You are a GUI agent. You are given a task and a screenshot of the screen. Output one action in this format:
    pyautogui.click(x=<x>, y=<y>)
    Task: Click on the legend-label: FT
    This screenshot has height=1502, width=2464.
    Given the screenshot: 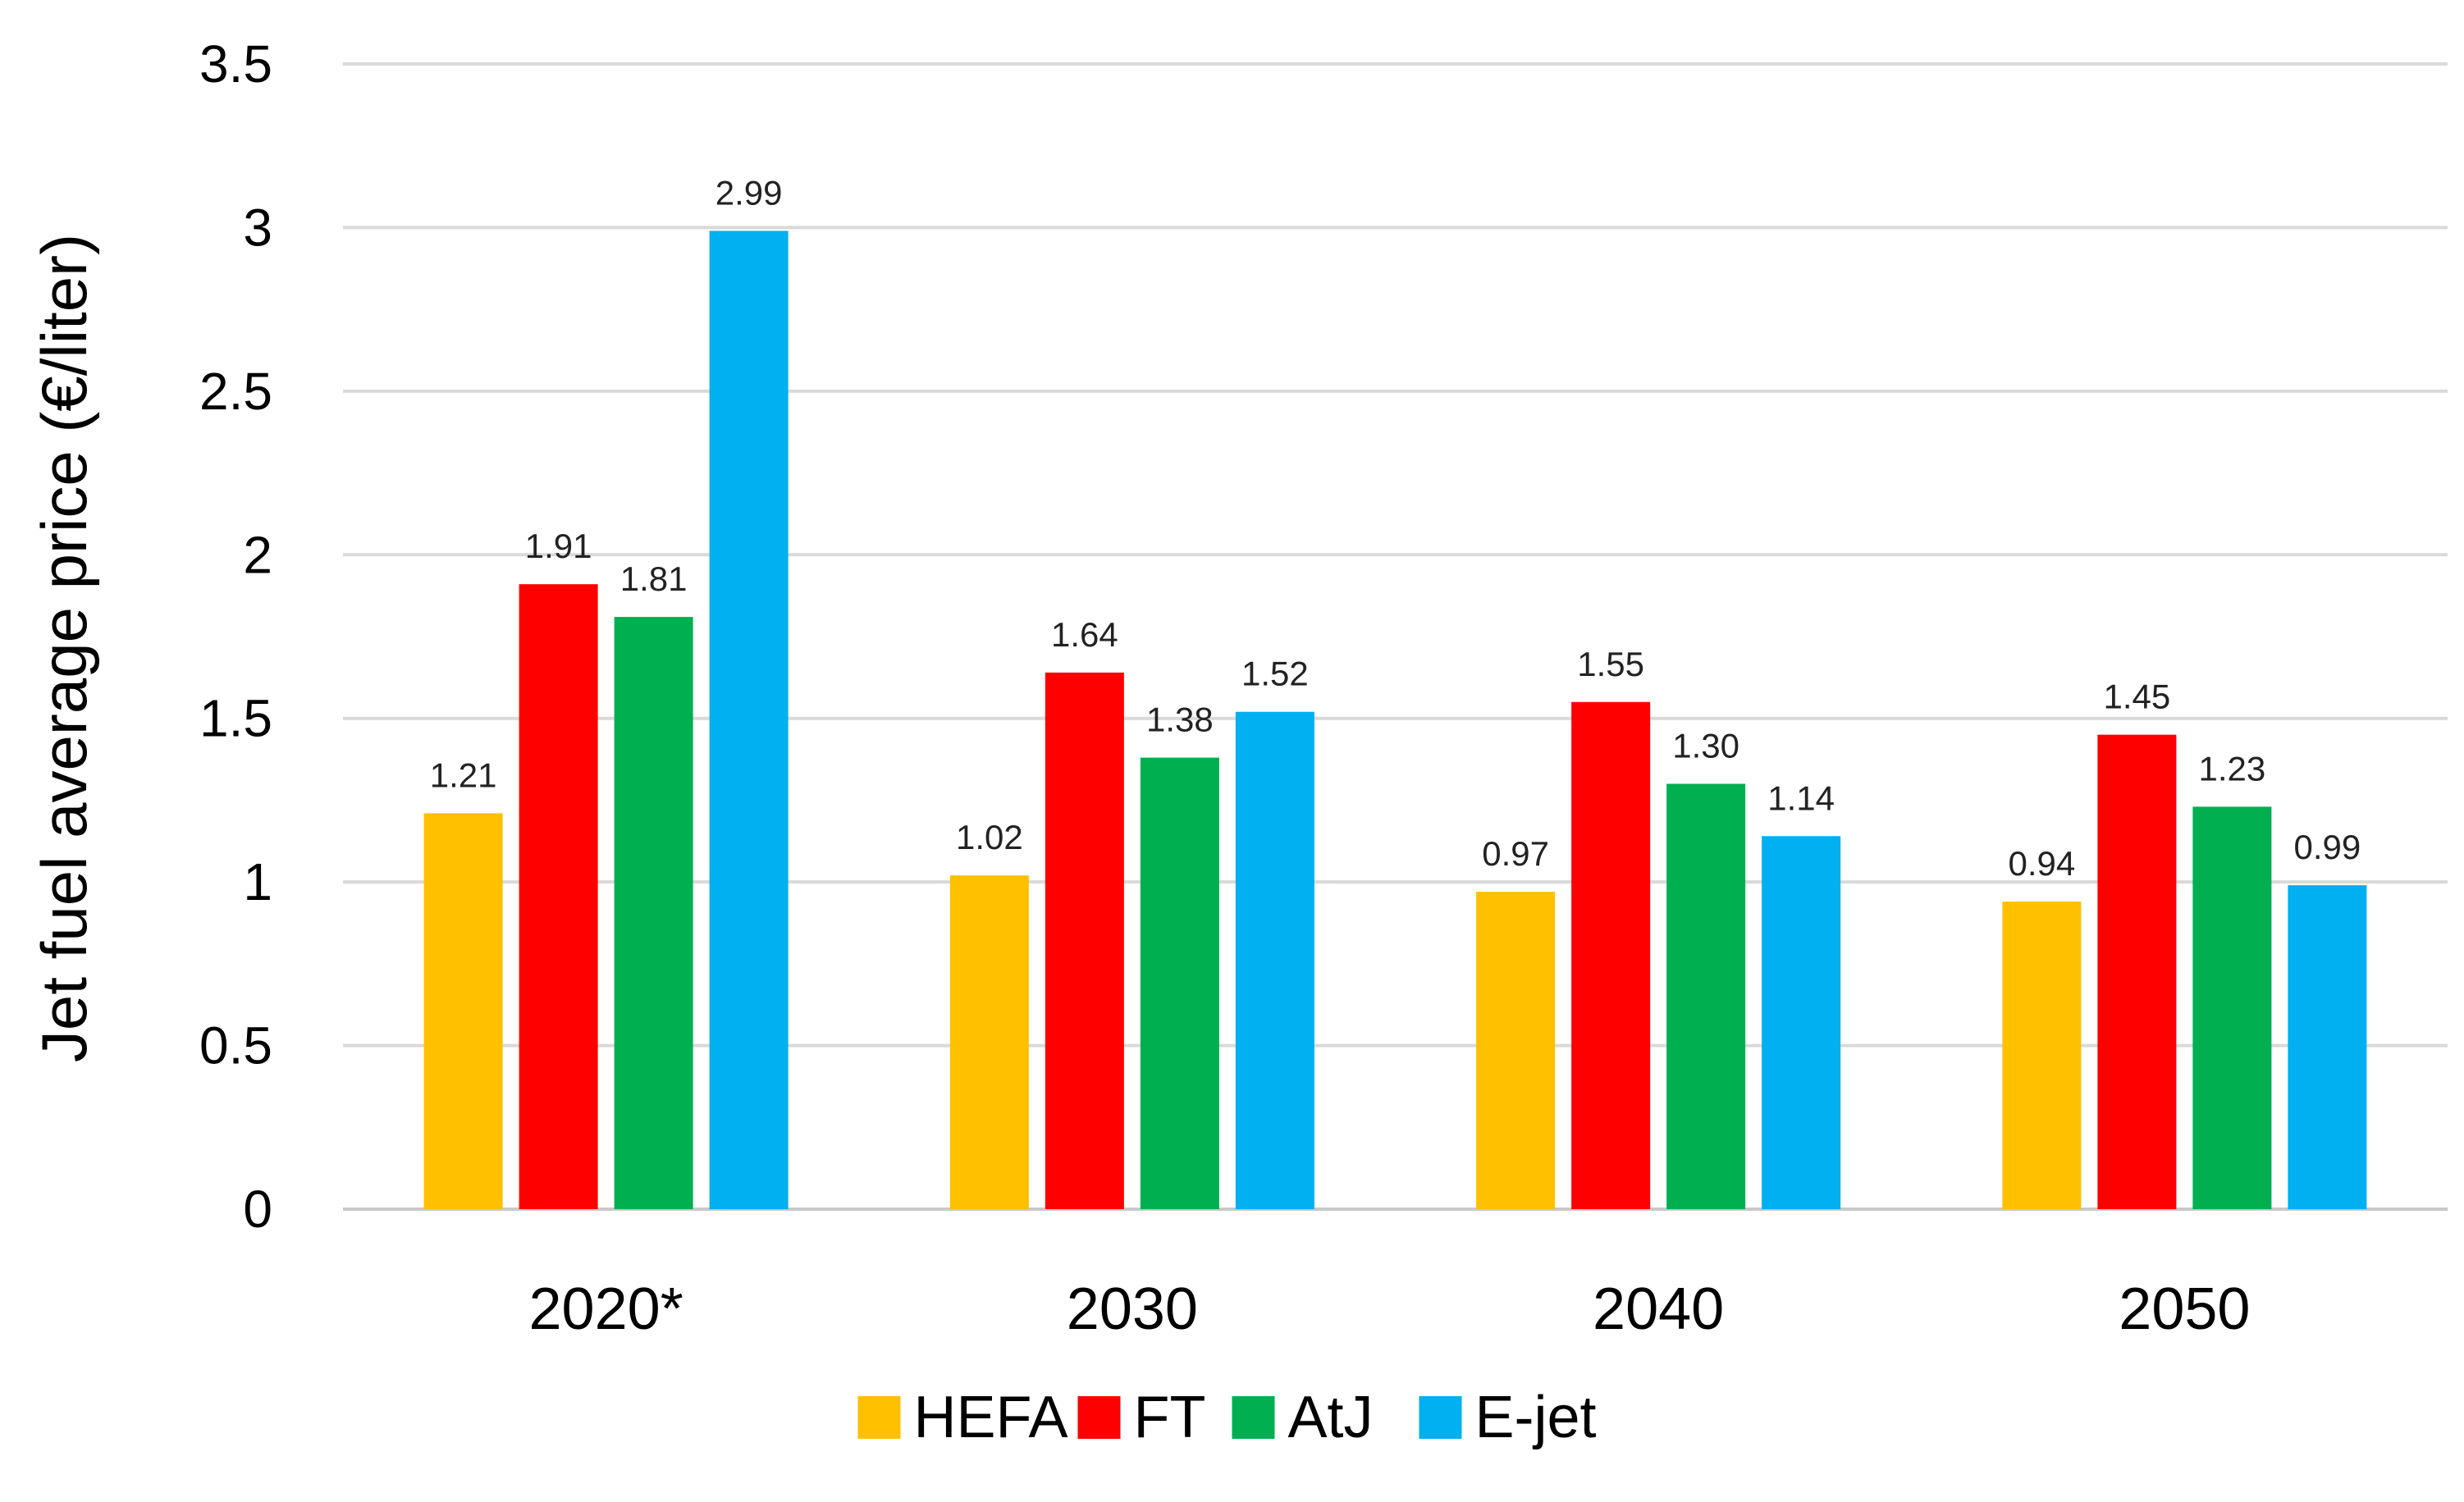 What is the action you would take?
    pyautogui.click(x=1170, y=1418)
    